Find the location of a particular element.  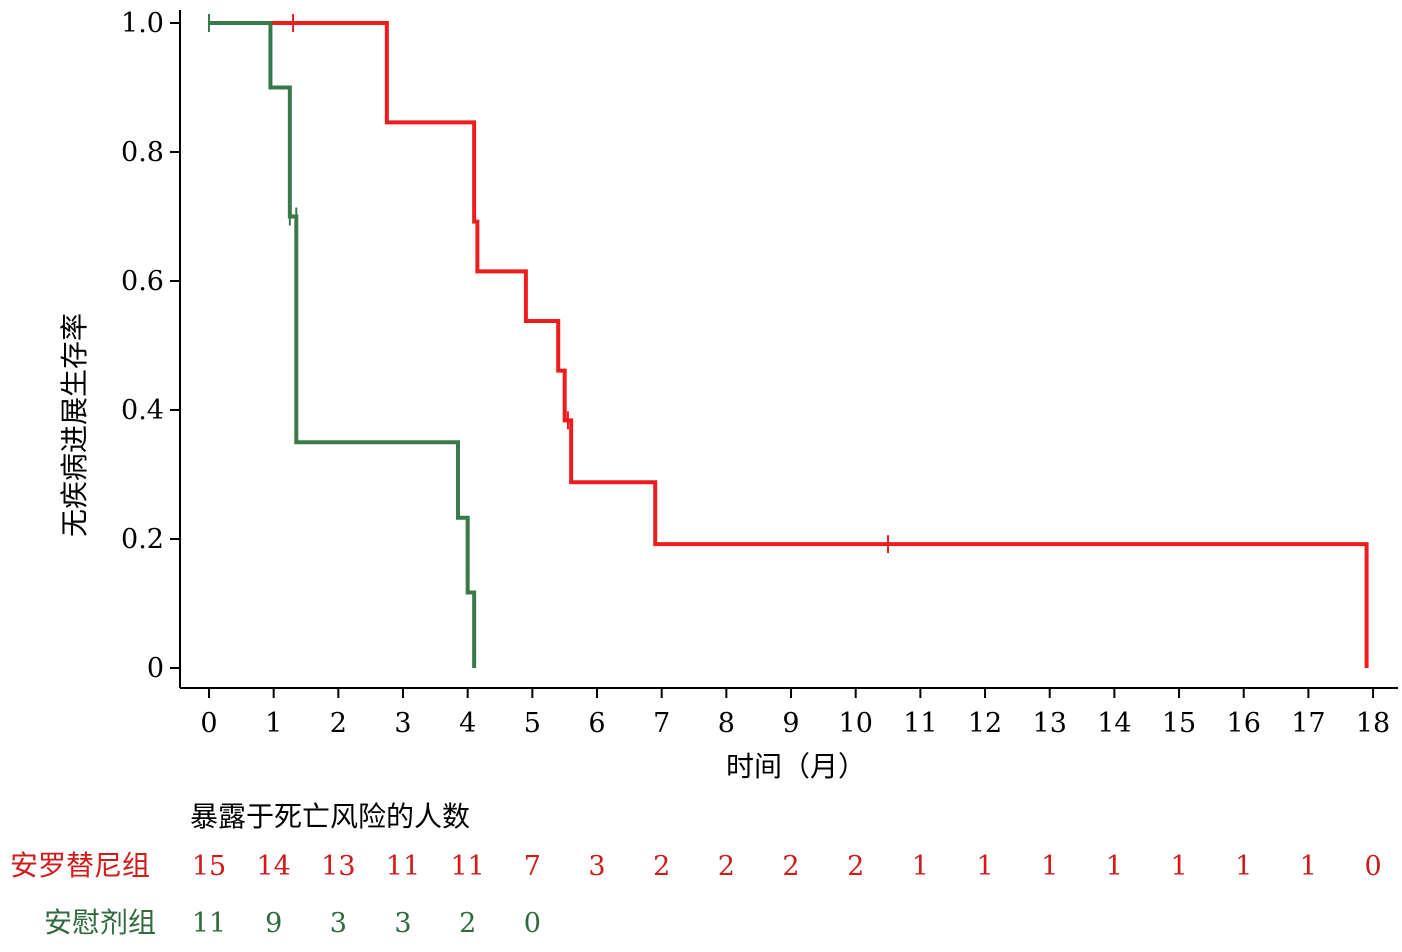

y-tick-label-4: 0.8 is located at coordinates (142, 152).